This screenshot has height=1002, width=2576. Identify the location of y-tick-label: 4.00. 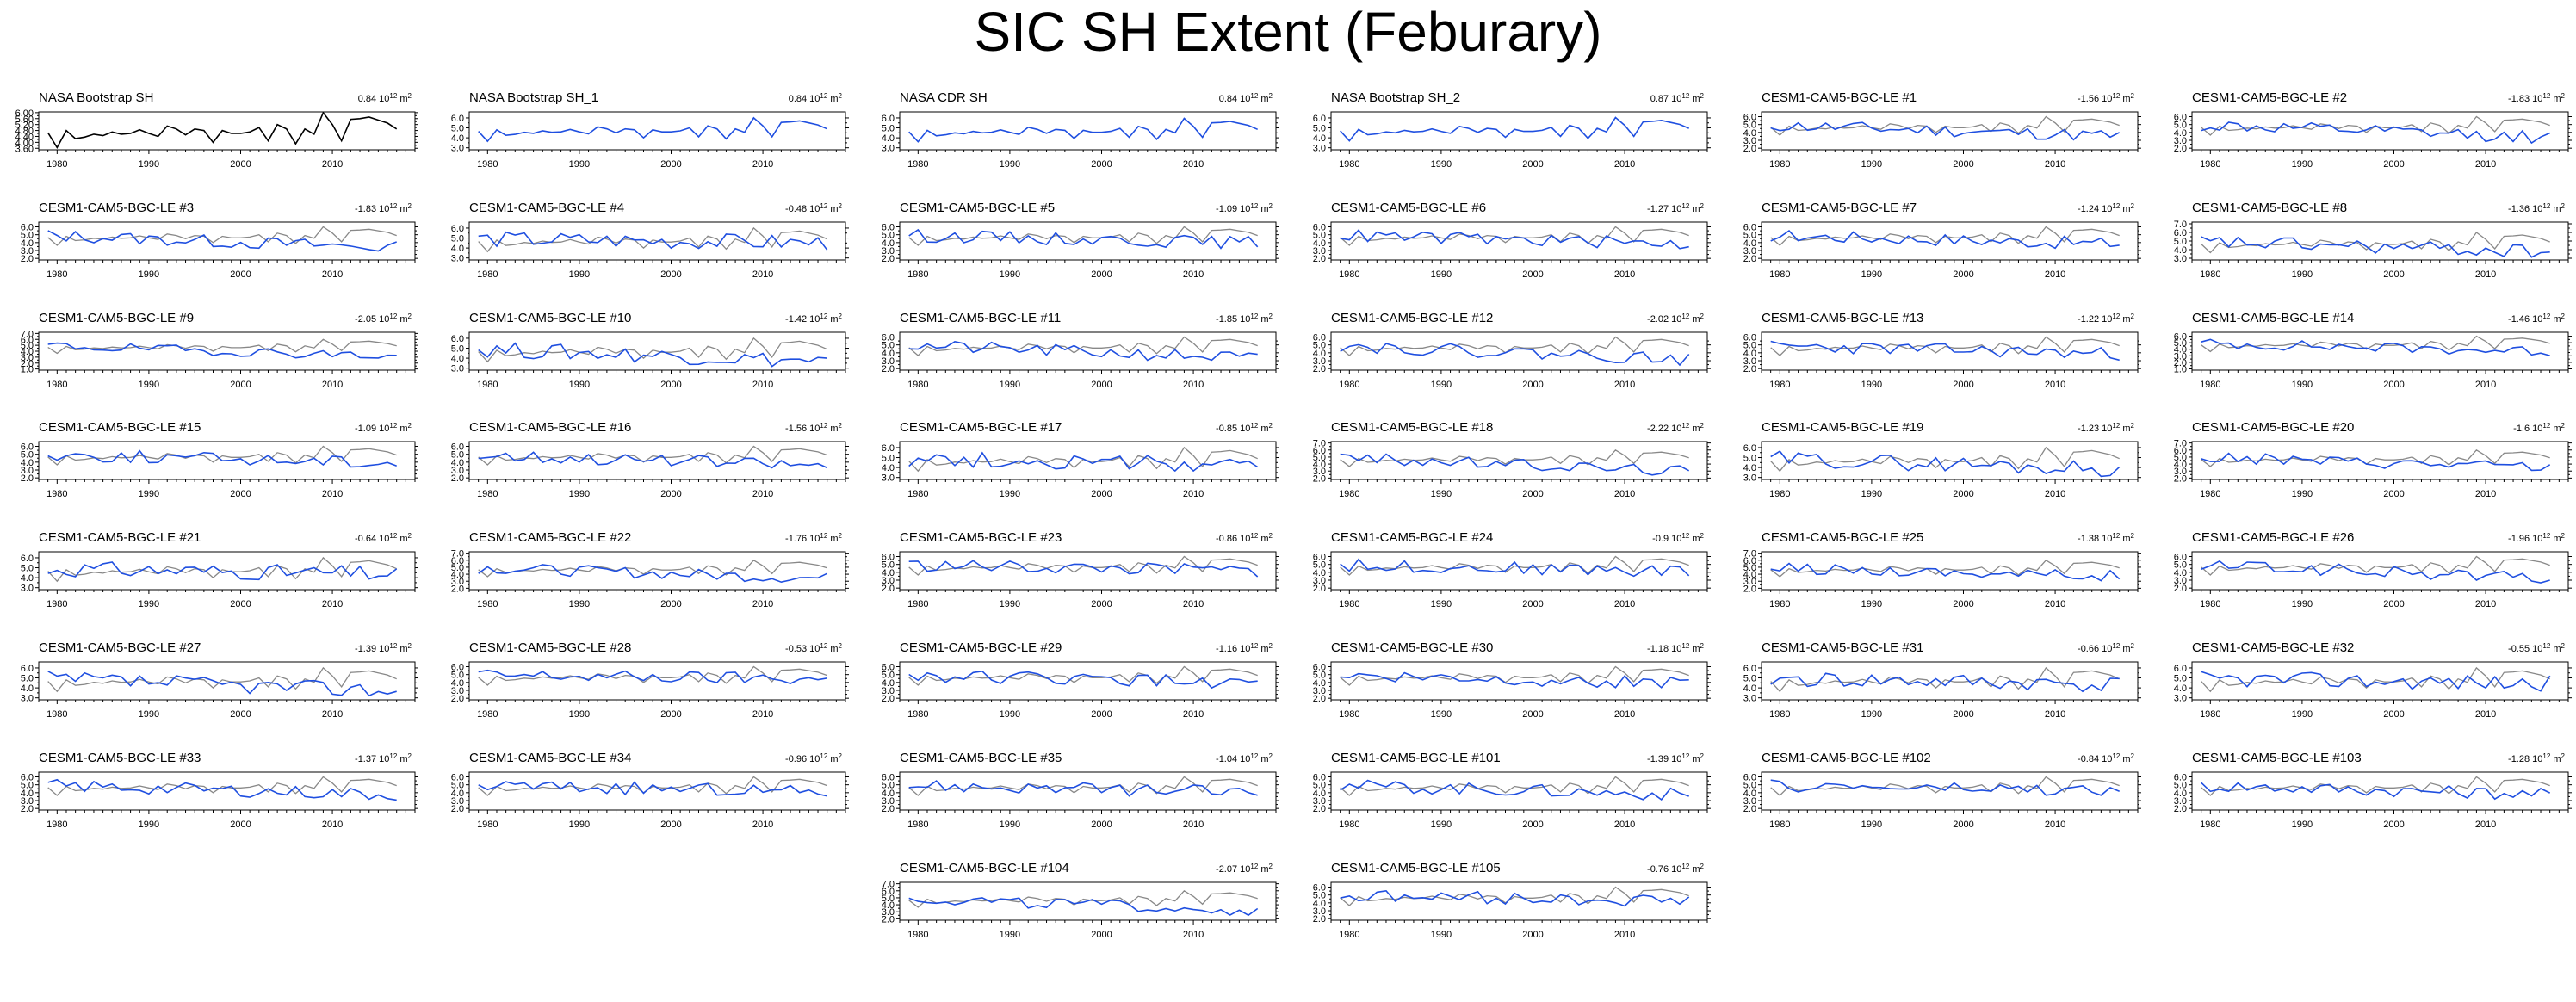
(25, 143).